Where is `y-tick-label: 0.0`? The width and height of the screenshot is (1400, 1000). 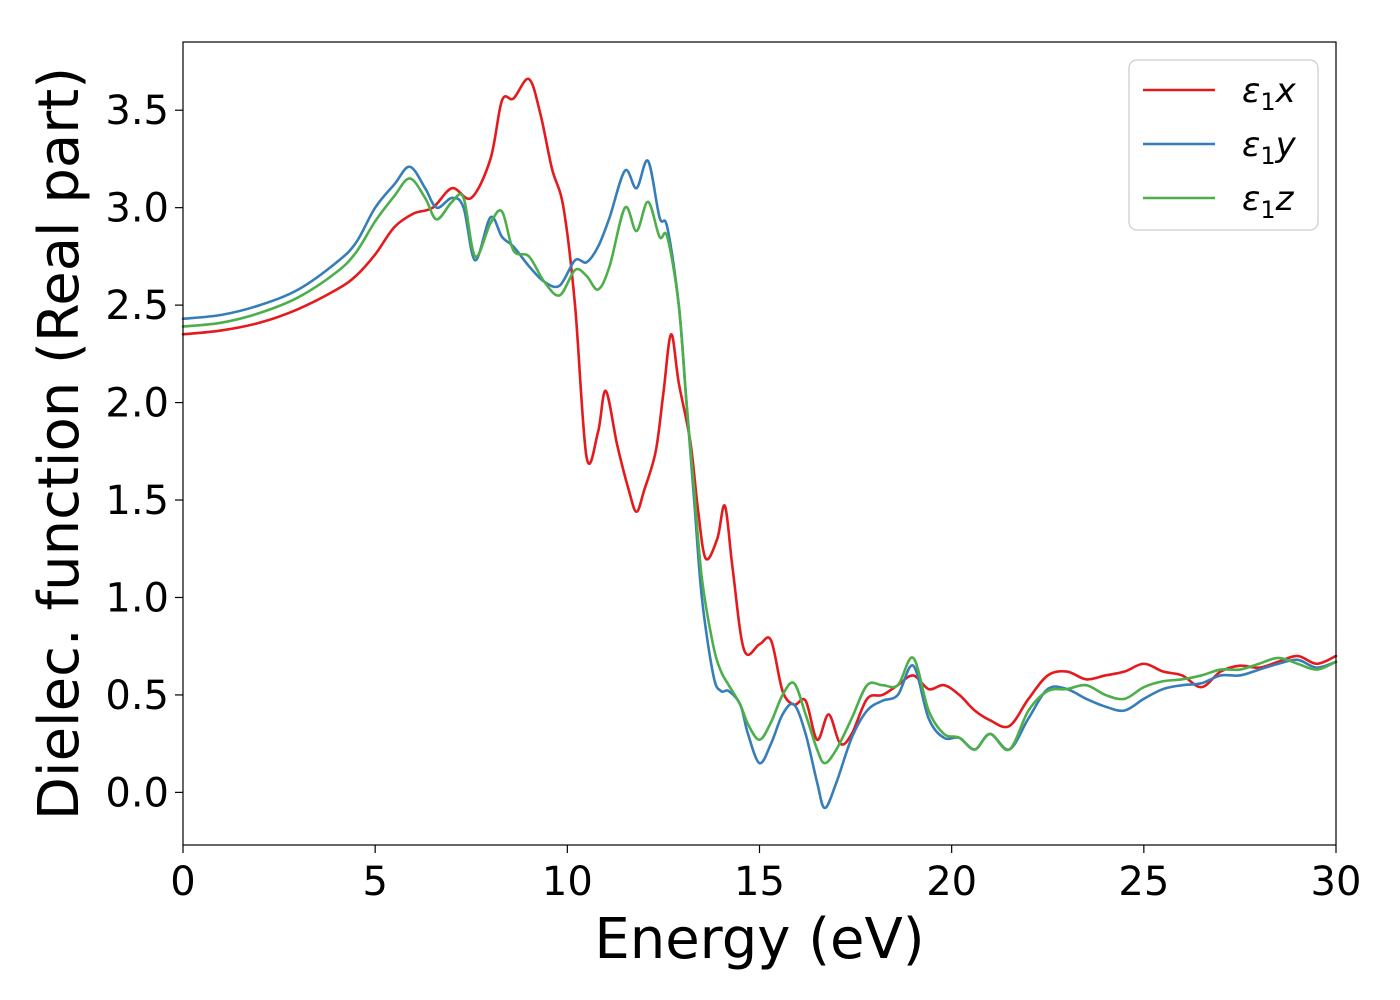
y-tick-label: 0.0 is located at coordinates (137, 793).